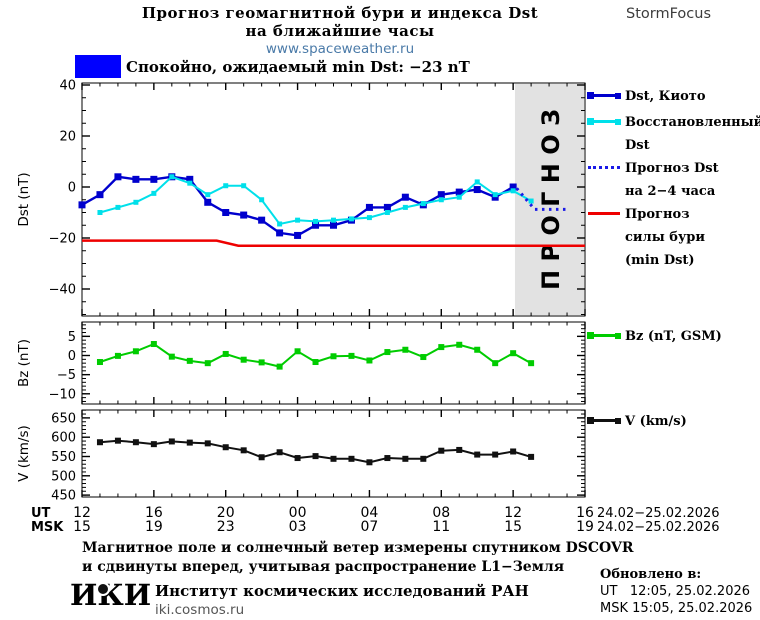  I want to click on kyoto-line-sample, so click(604, 95).